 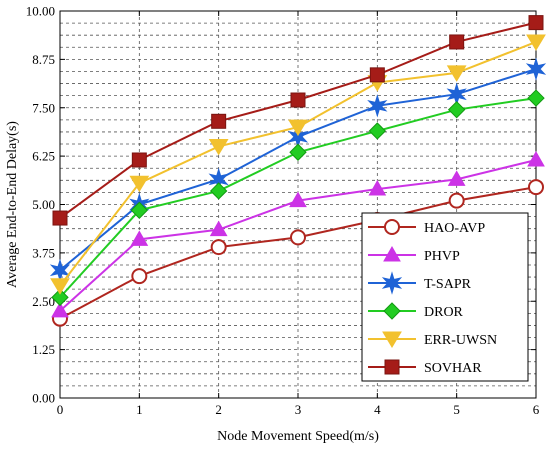 I want to click on y-tick-label: 6.25, so click(x=43, y=156).